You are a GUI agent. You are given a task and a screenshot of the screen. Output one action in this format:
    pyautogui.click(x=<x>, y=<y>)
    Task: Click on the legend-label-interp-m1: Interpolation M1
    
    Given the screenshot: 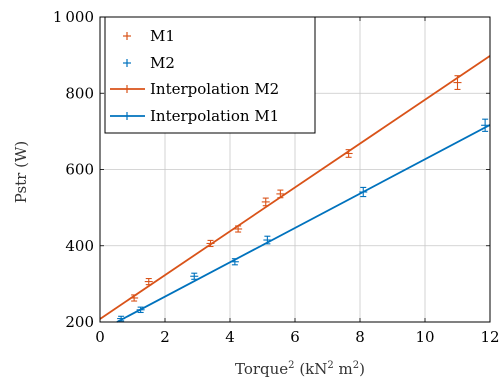 What is the action you would take?
    pyautogui.click(x=214, y=116)
    